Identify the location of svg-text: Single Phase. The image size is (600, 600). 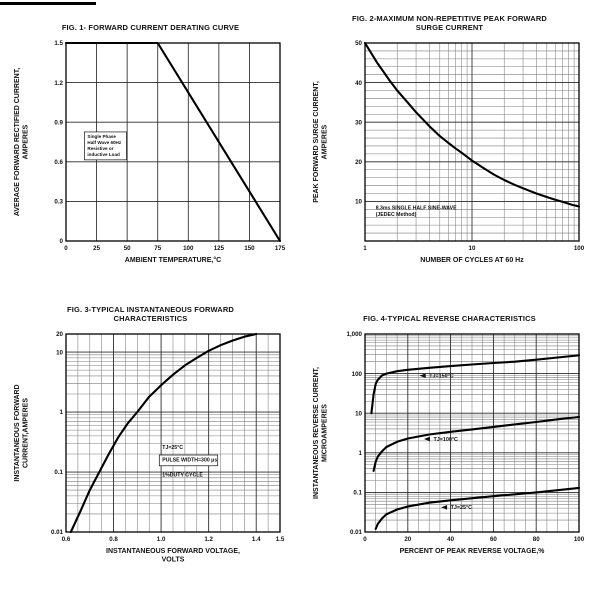
(101, 136).